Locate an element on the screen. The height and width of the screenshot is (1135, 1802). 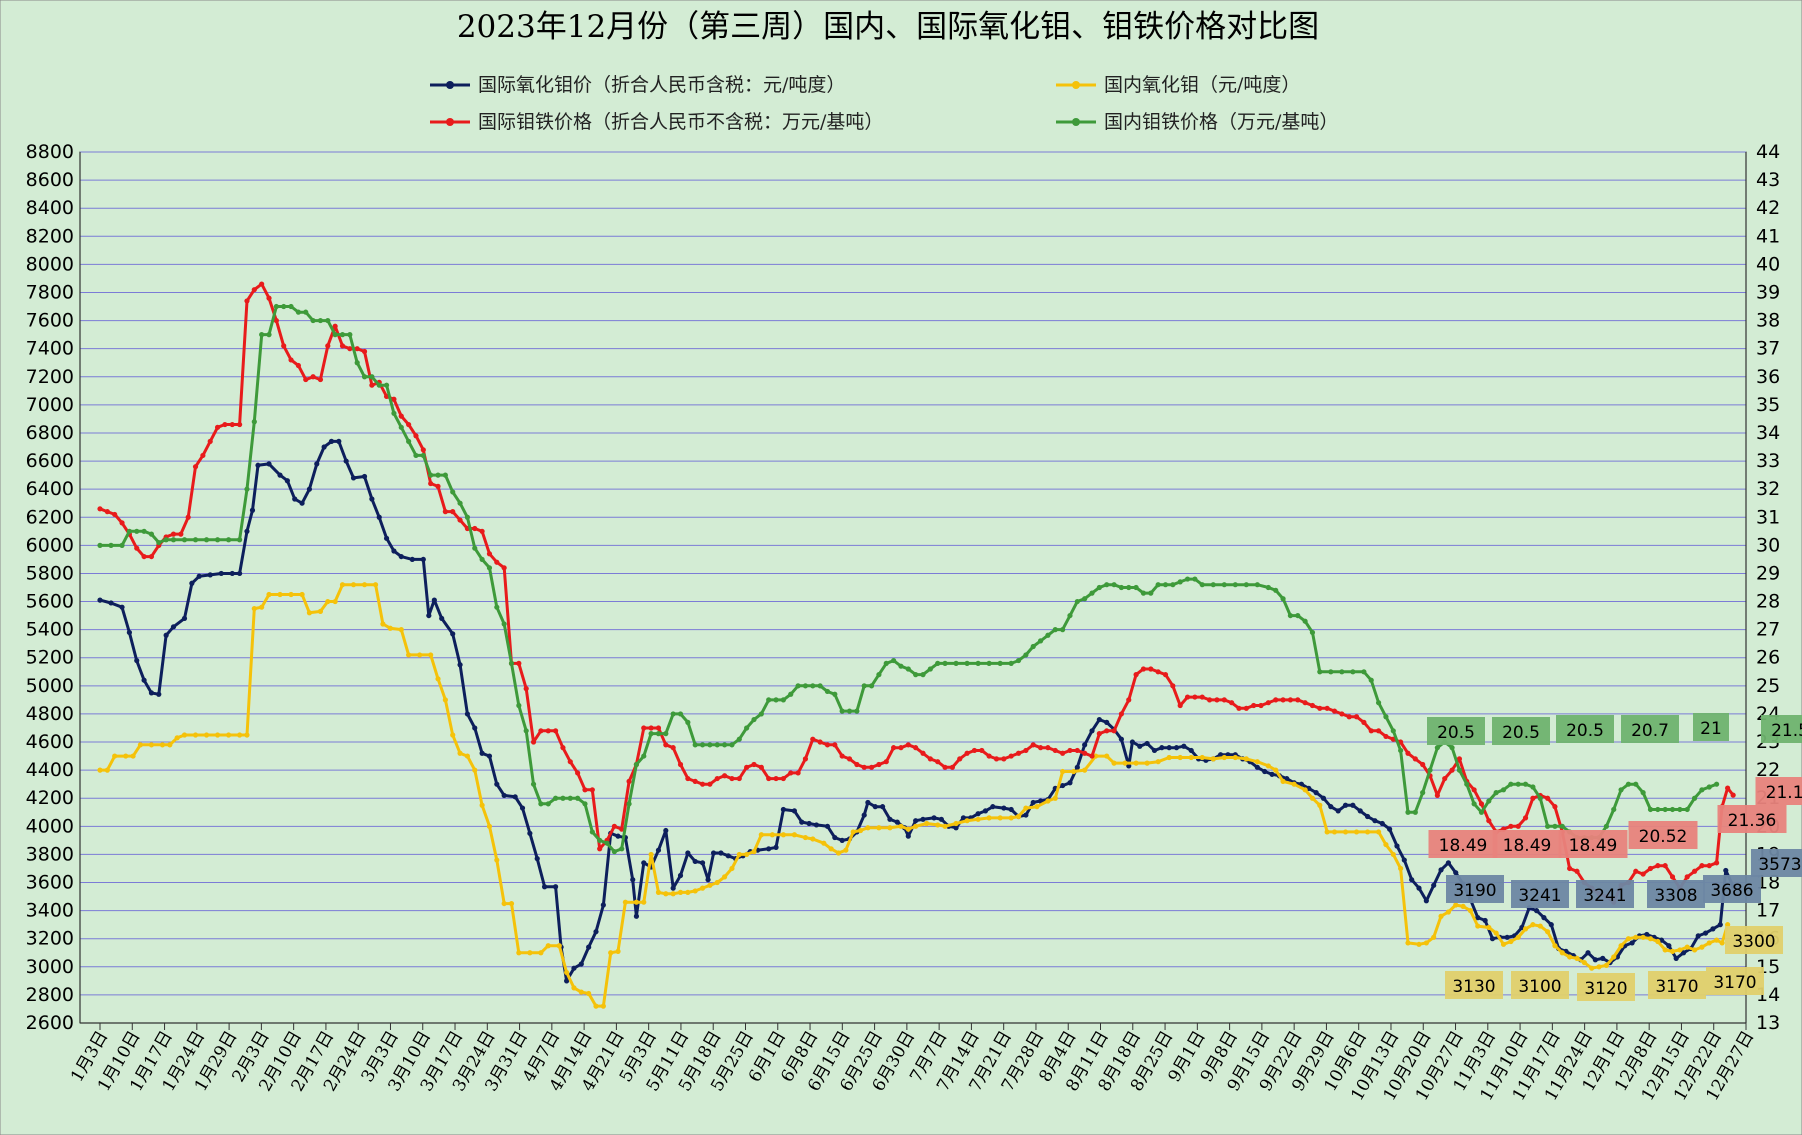
left-tick-label: 7400 is located at coordinates (50, 349).